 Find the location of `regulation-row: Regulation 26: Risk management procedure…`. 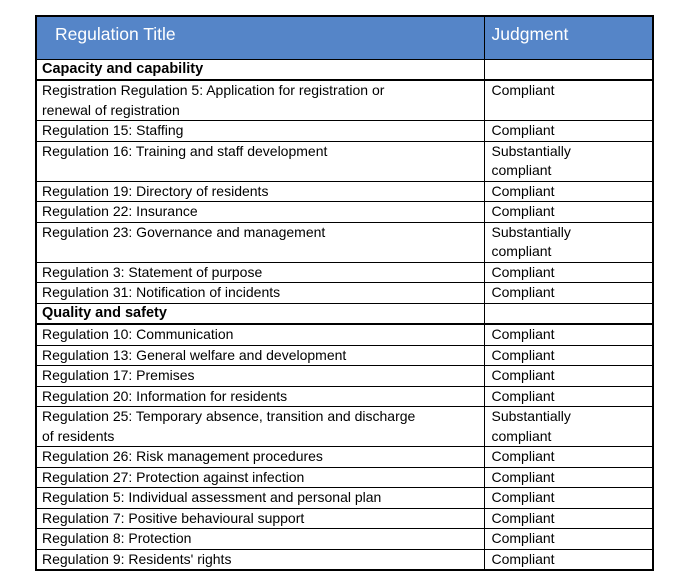

regulation-row: Regulation 26: Risk management procedure… is located at coordinates (344, 457).